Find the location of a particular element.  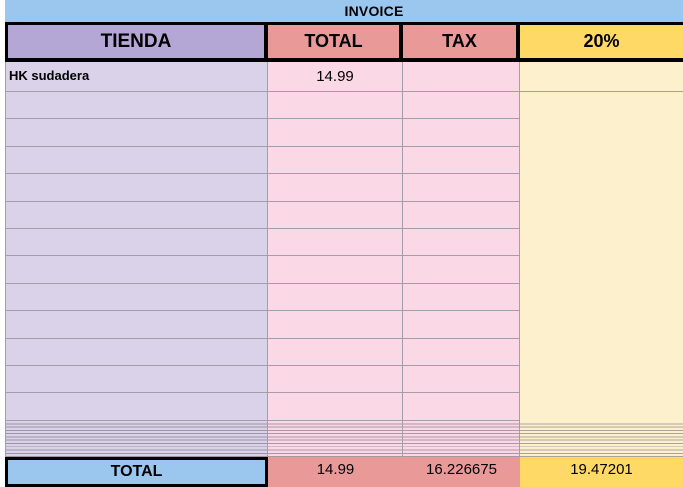

cell-item-name: HK sudadera is located at coordinates (136, 77).